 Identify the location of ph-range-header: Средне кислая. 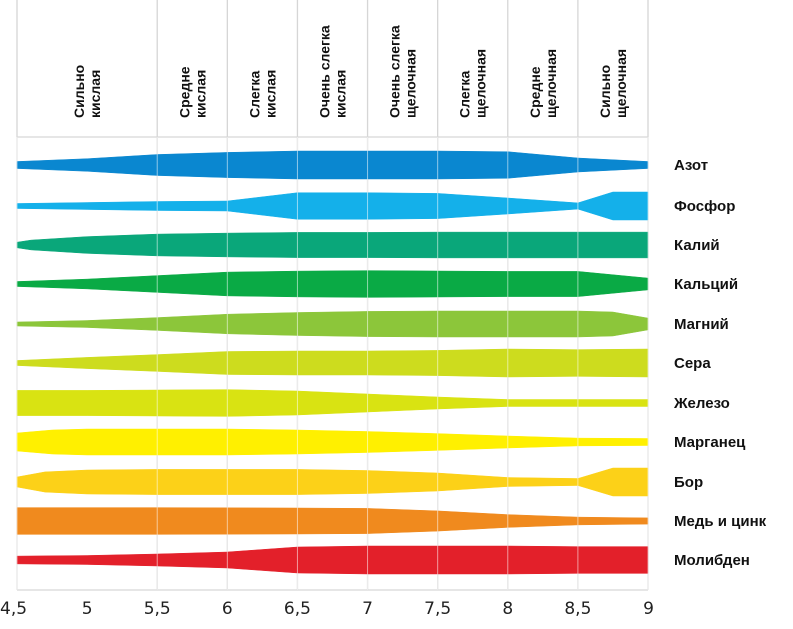
(192, 92).